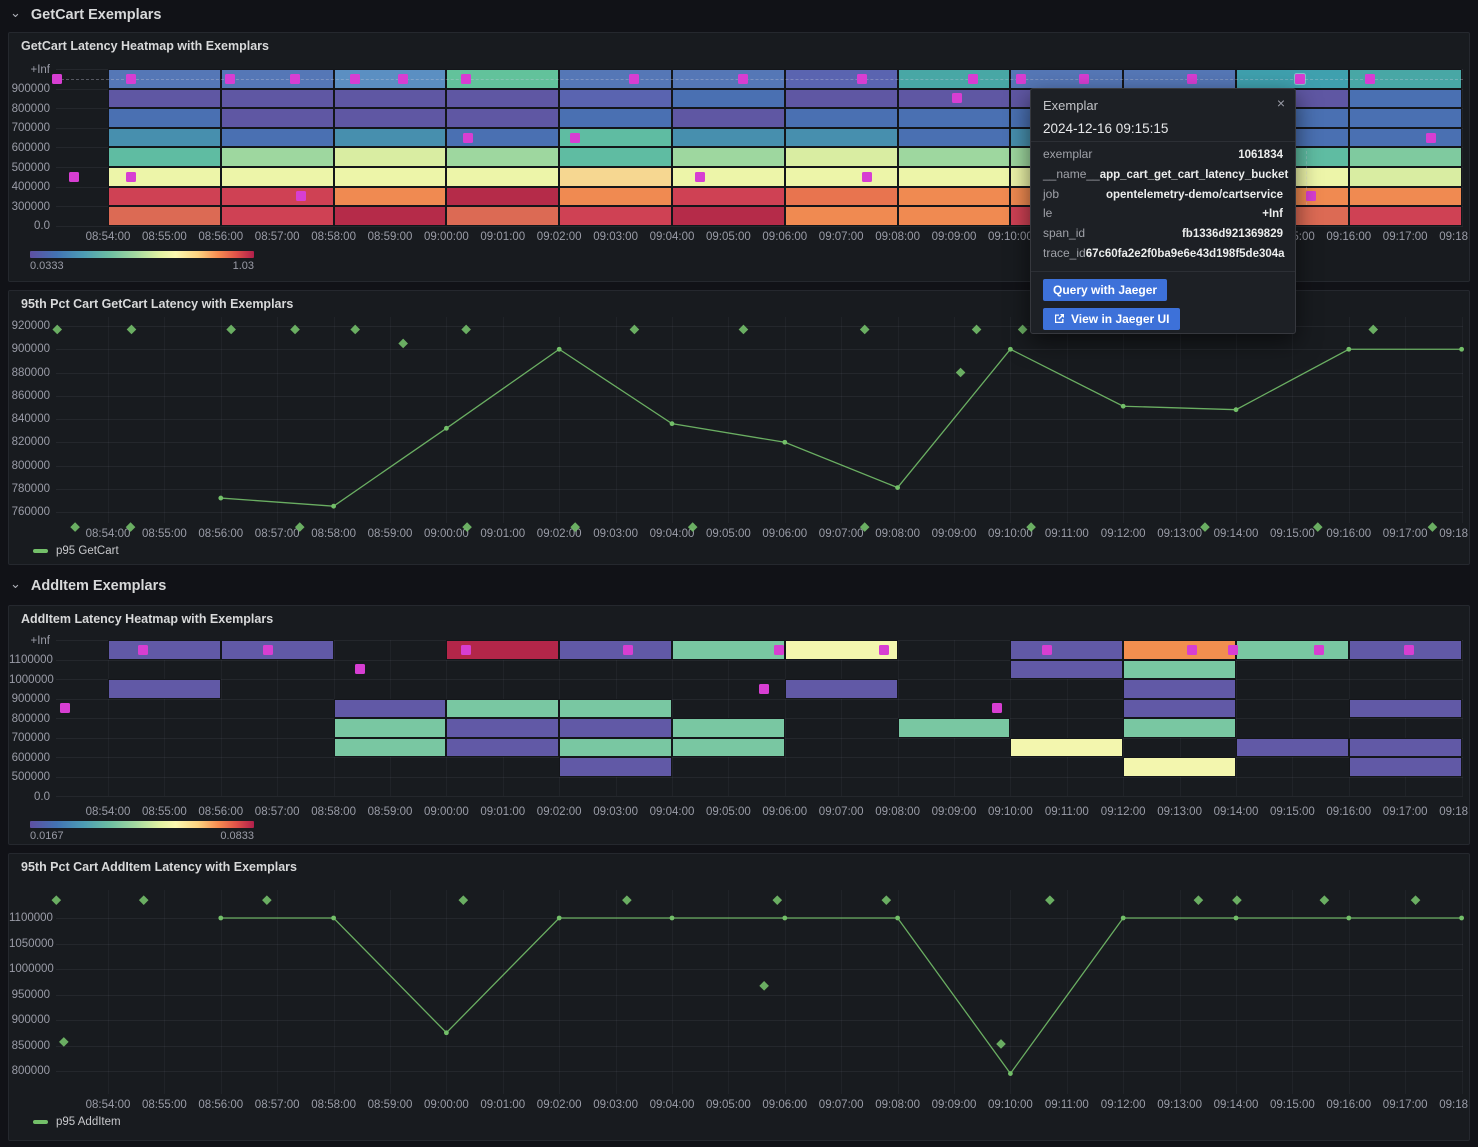 The height and width of the screenshot is (1147, 1478). What do you see at coordinates (164, 812) in the screenshot?
I see `x-tick-label: 08:55:00` at bounding box center [164, 812].